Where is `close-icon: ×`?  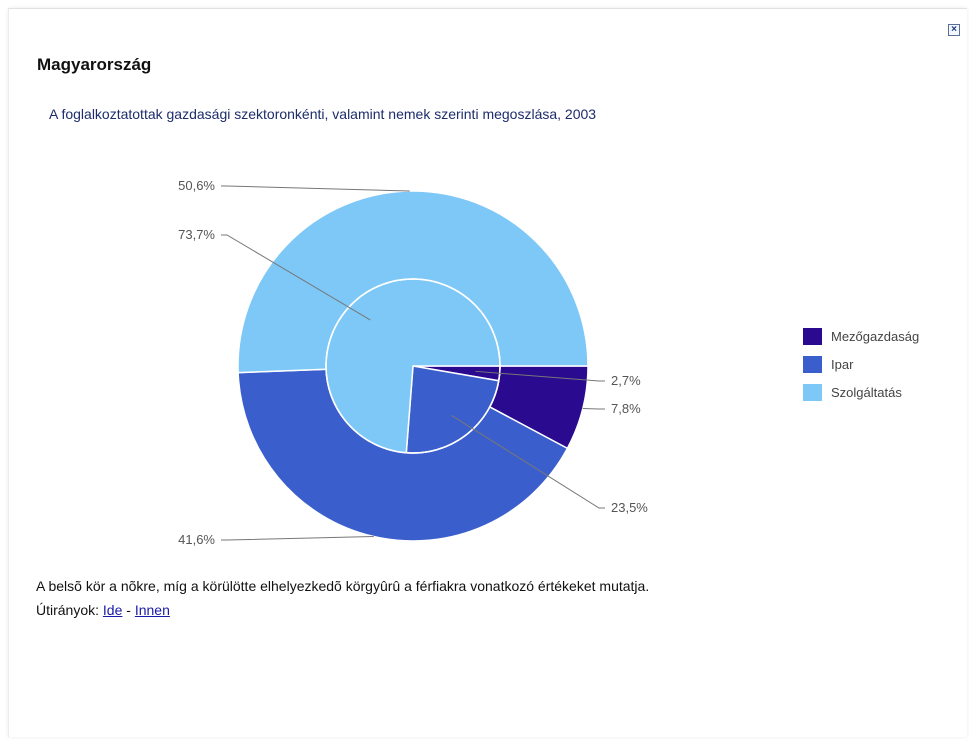 close-icon: × is located at coordinates (954, 30).